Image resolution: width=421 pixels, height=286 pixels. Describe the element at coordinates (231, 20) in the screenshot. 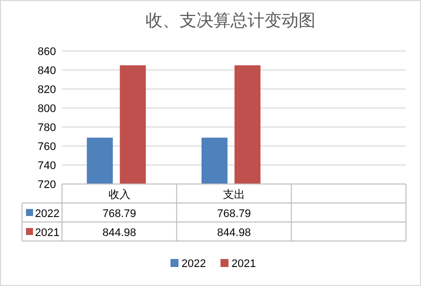

I see `chart-title: 收、支决算总计变动图` at that location.